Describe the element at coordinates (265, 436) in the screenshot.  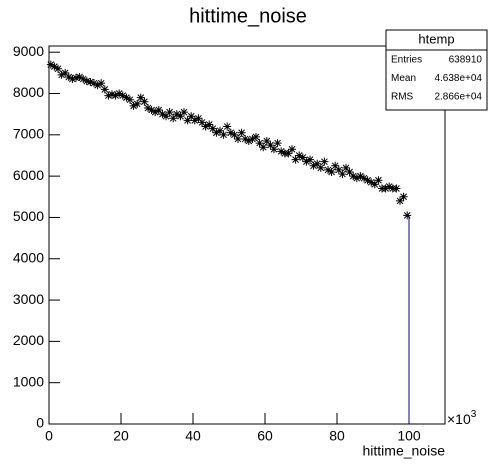
I see `x-tick-label: 60` at that location.